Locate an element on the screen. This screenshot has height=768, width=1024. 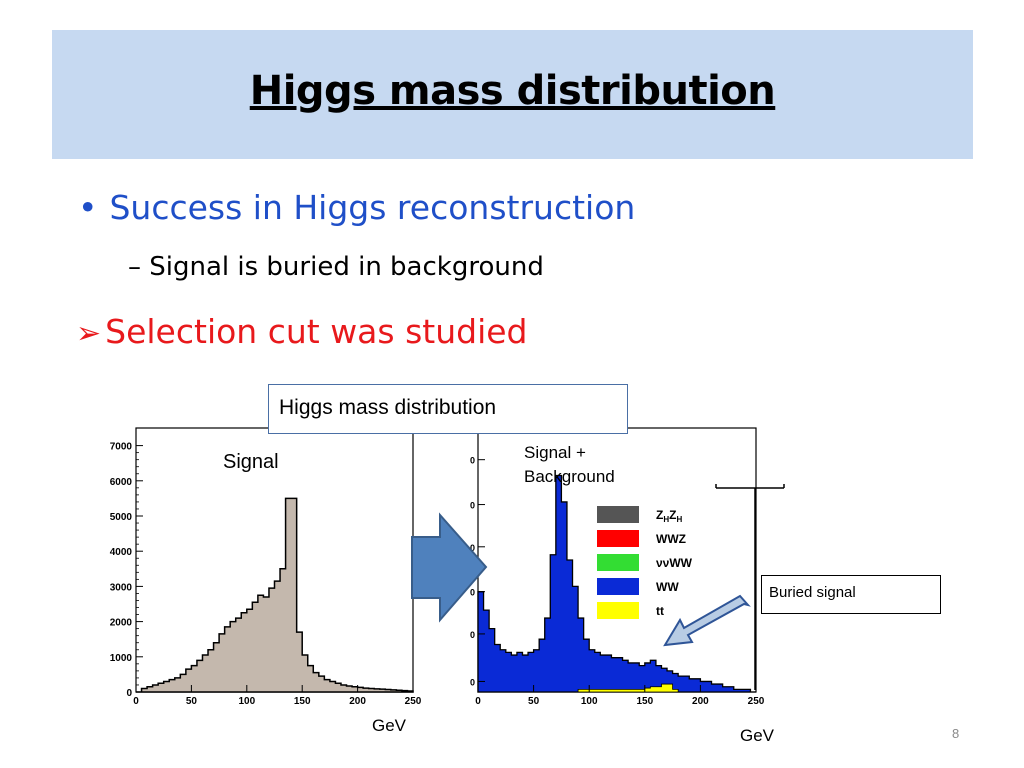
left-chart-label: Signal is located at coordinates (251, 462).